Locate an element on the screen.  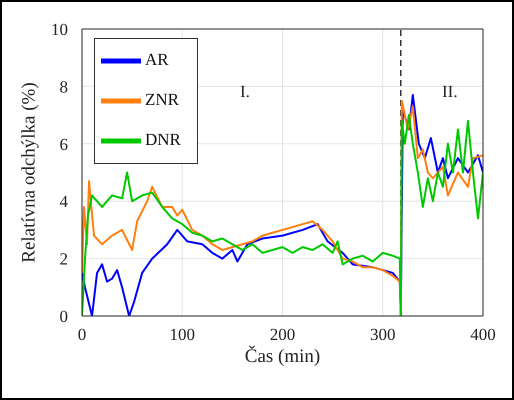
x-tick-label: 400 is located at coordinates (483, 334).